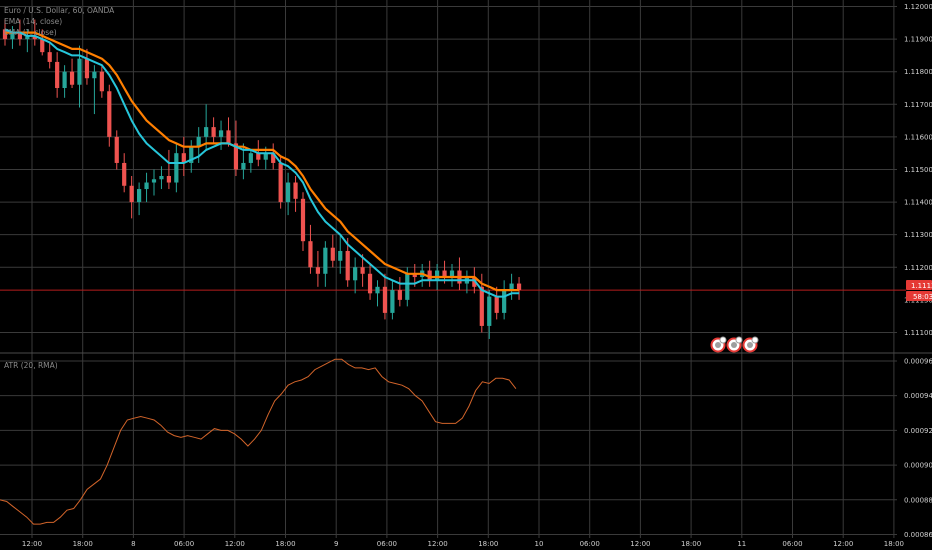 Image resolution: width=932 pixels, height=550 pixels. Describe the element at coordinates (918, 361) in the screenshot. I see `atr-tick-label: 0.00096` at that location.